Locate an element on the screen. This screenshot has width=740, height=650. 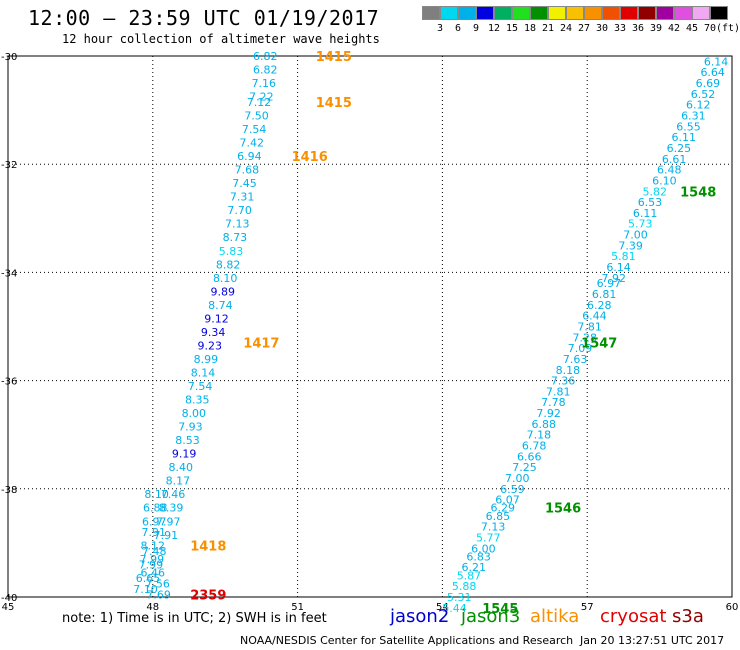
swh-data-point: 6.81 is located at coordinates (604, 294).